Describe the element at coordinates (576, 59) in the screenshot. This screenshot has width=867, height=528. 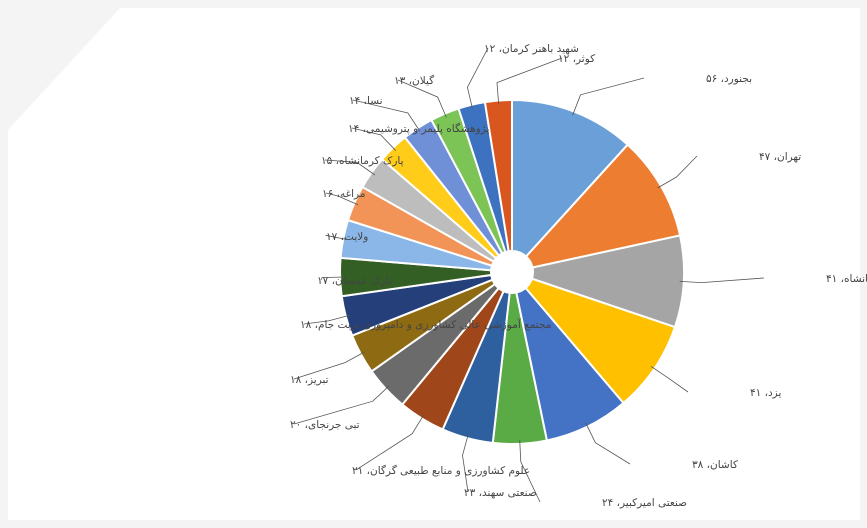
I see `data-label: کوثر، ۱۲` at that location.